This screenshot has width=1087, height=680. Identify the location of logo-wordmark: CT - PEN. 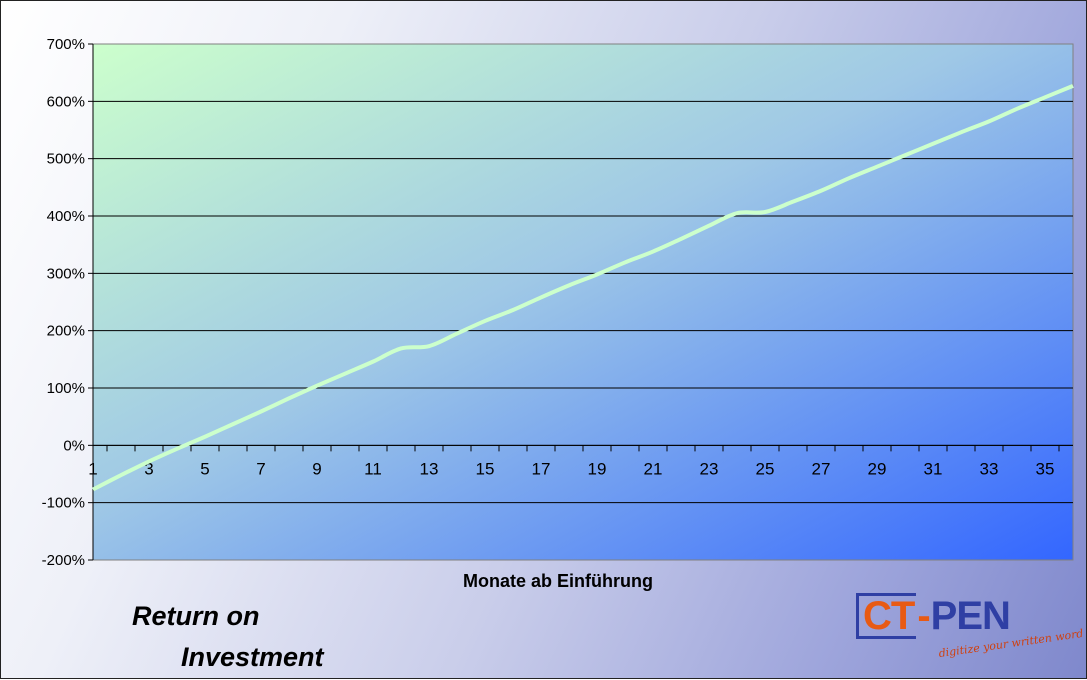
(933, 616).